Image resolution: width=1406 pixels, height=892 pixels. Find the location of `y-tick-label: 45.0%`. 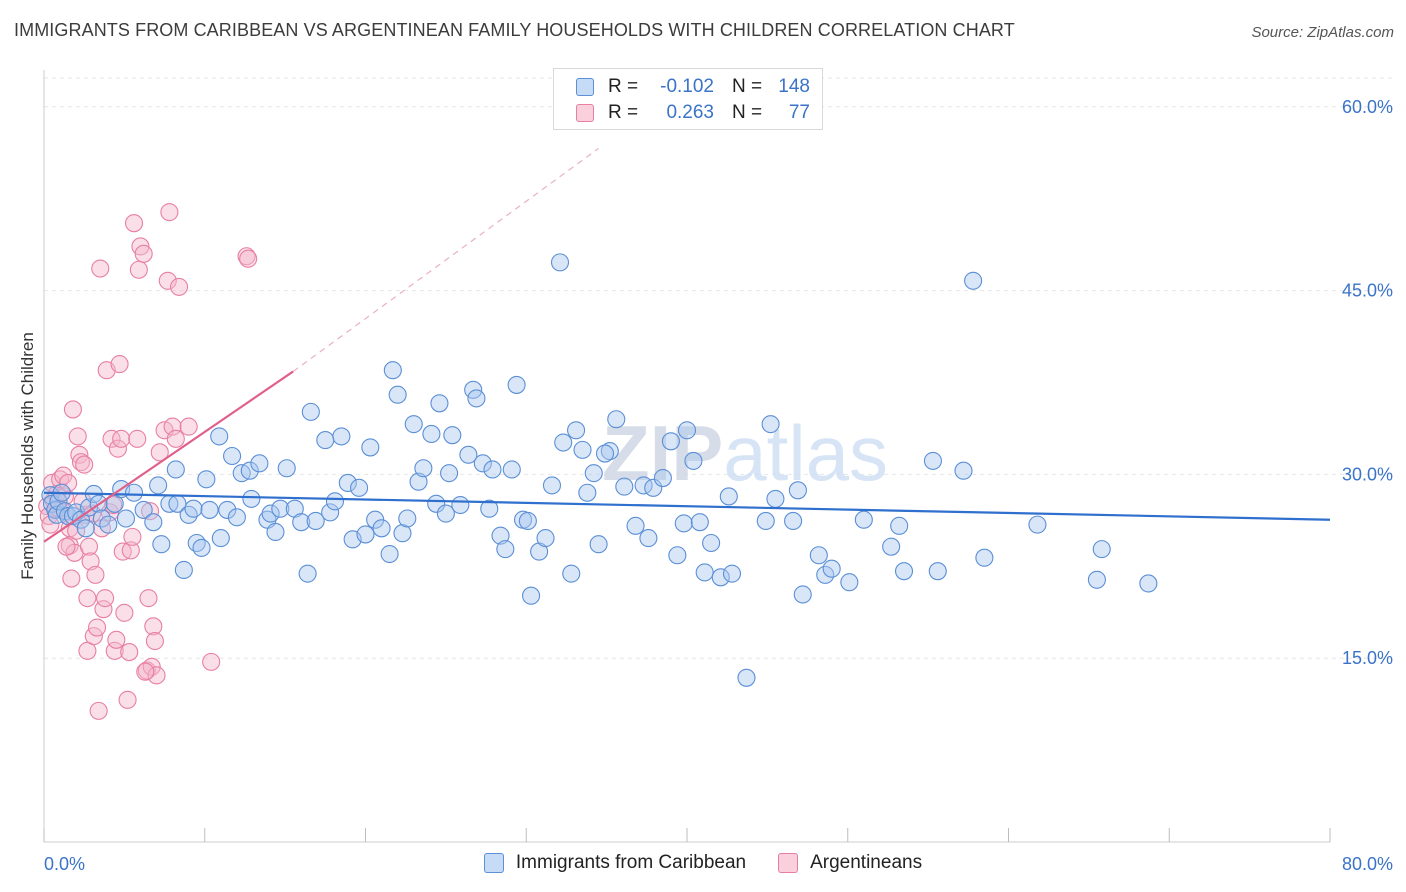

y-tick-label: 45.0% is located at coordinates (1367, 291).